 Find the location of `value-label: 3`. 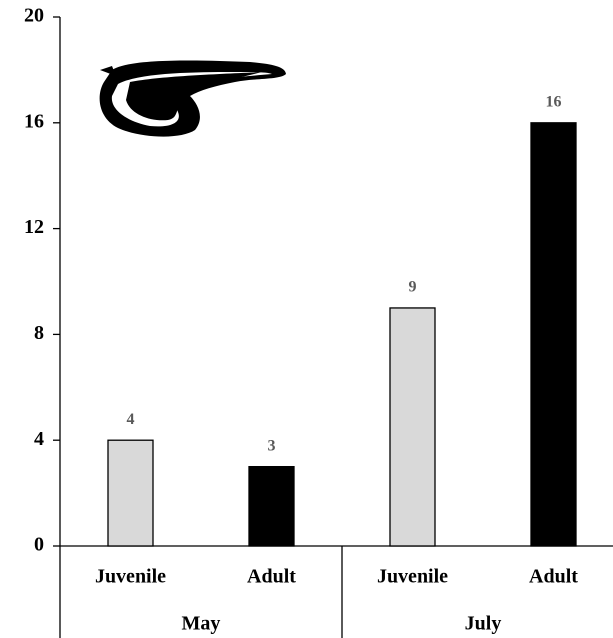

value-label: 3 is located at coordinates (272, 445).